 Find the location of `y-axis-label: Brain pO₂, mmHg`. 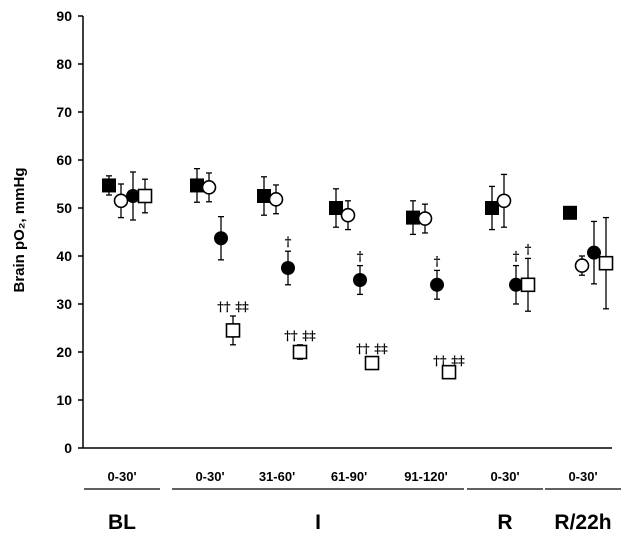

y-axis-label: Brain pO₂, mmHg is located at coordinates (19, 229).